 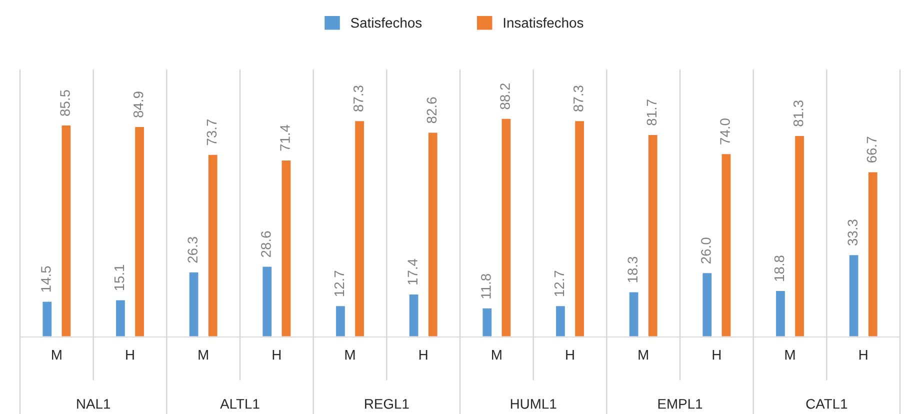 I want to click on data-label: 88.2, so click(x=505, y=96).